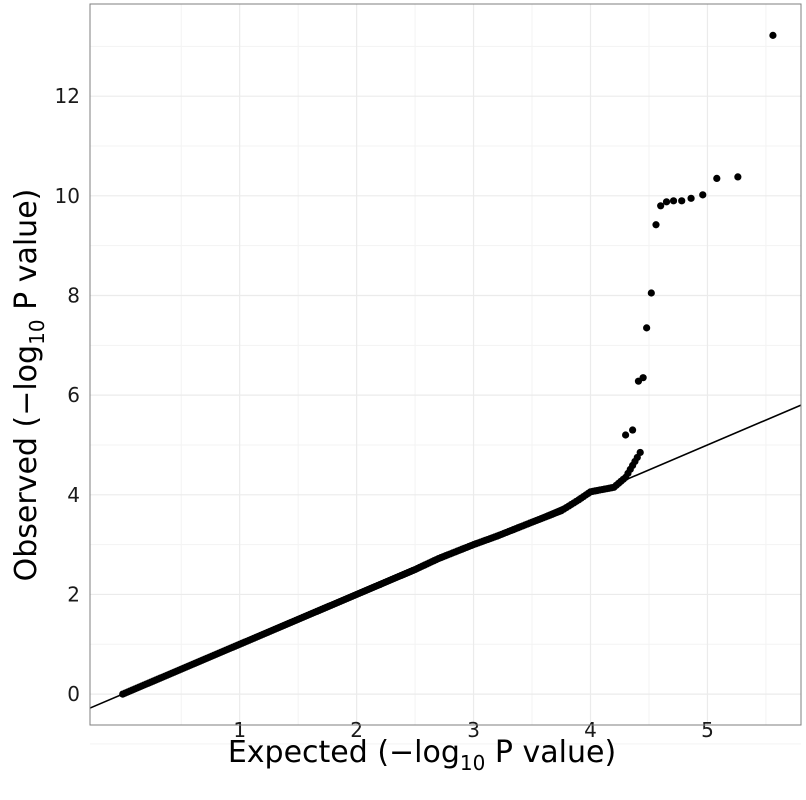 Image resolution: width=806 pixels, height=800 pixels. I want to click on x-tick-label: 5, so click(707, 730).